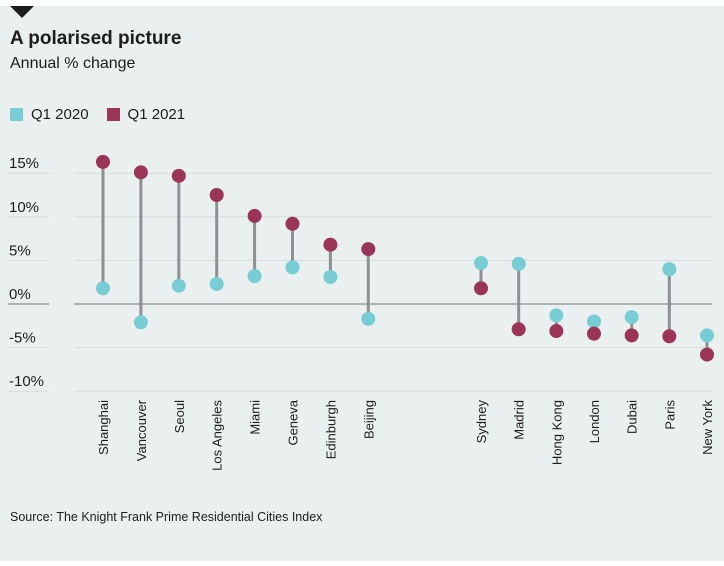 This screenshot has width=724, height=566. Describe the element at coordinates (179, 416) in the screenshot. I see `x-category-label: Seoul` at that location.